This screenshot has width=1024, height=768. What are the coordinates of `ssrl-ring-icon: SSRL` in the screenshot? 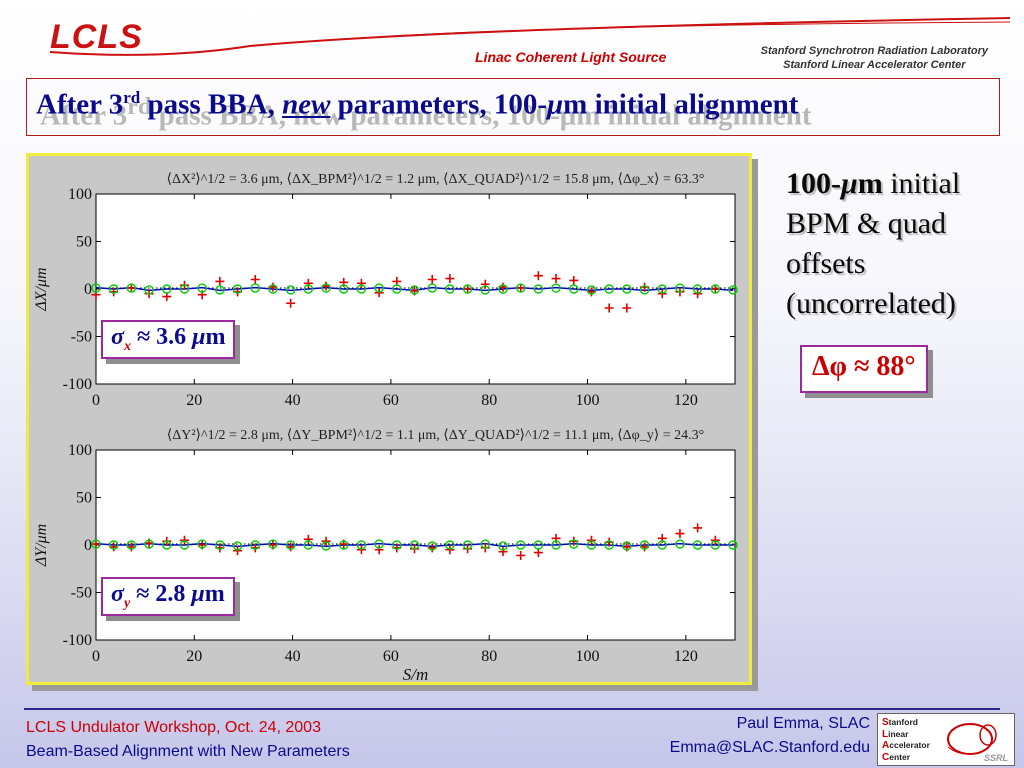 It's located at (977, 743).